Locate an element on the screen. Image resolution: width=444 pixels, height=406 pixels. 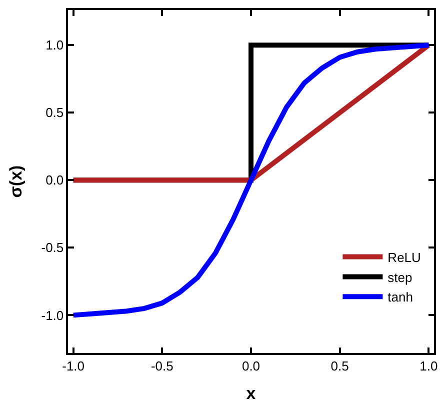
y-tick-label: 0.0 is located at coordinates (55, 180).